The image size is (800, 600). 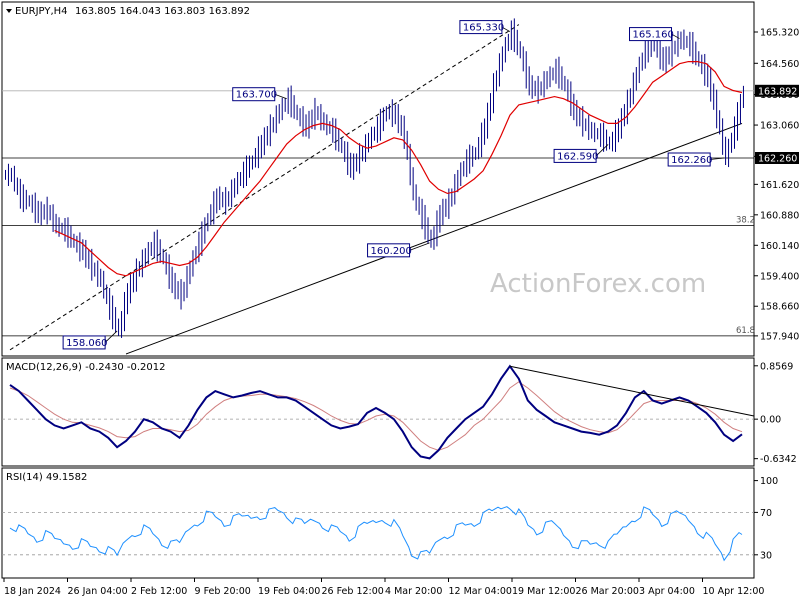 I want to click on annotation-label: 158.060, so click(x=86, y=343).